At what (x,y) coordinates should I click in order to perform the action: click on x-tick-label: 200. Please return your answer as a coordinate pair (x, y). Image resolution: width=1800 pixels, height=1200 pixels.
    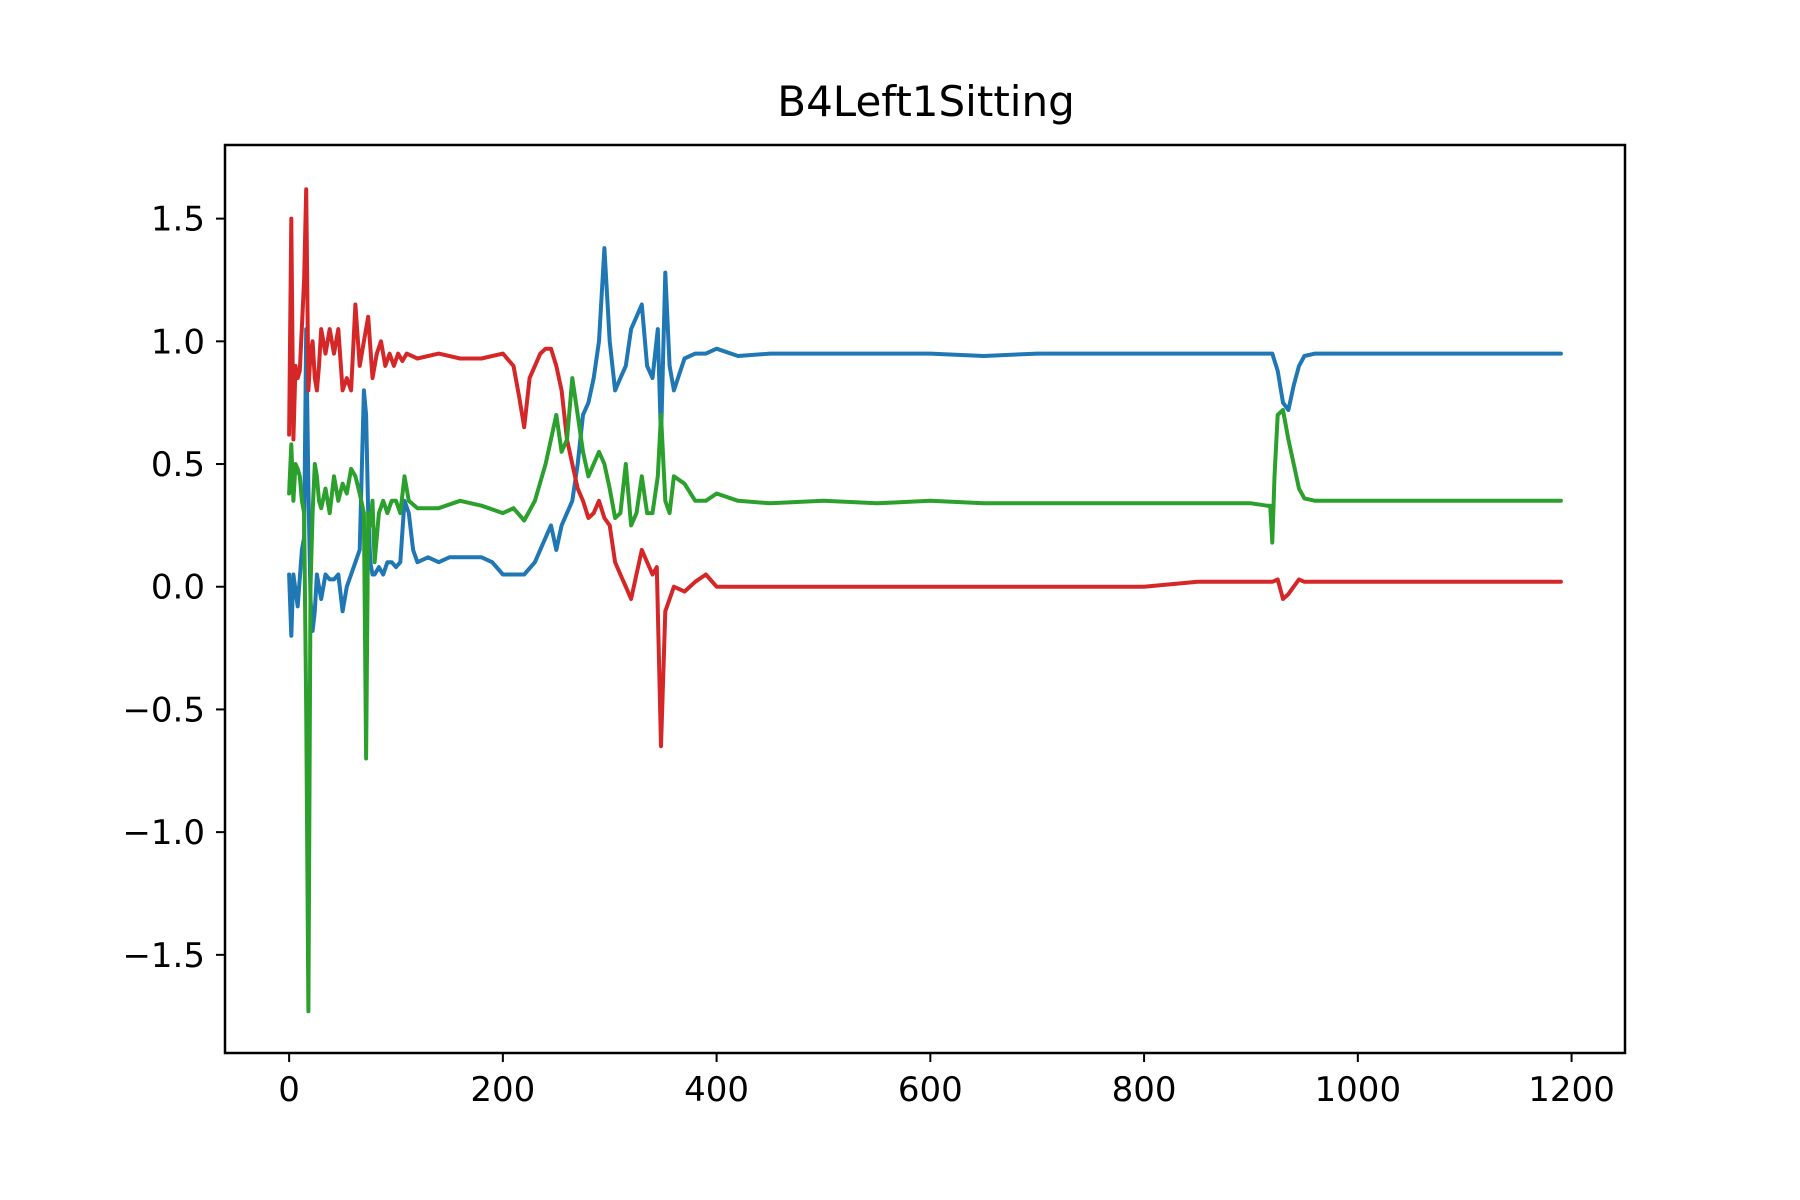
    Looking at the image, I should click on (502, 1090).